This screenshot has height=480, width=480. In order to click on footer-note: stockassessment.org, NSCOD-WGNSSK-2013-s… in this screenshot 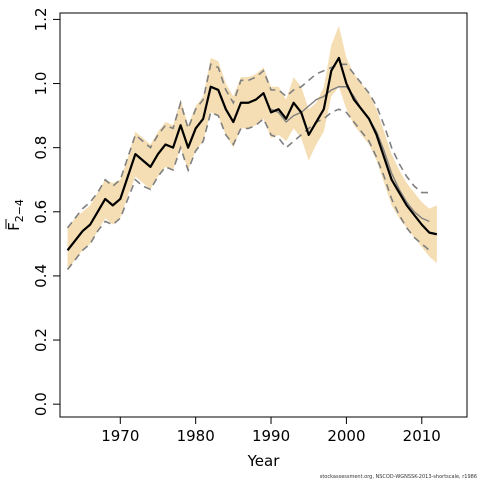, I will do `click(398, 477)`.